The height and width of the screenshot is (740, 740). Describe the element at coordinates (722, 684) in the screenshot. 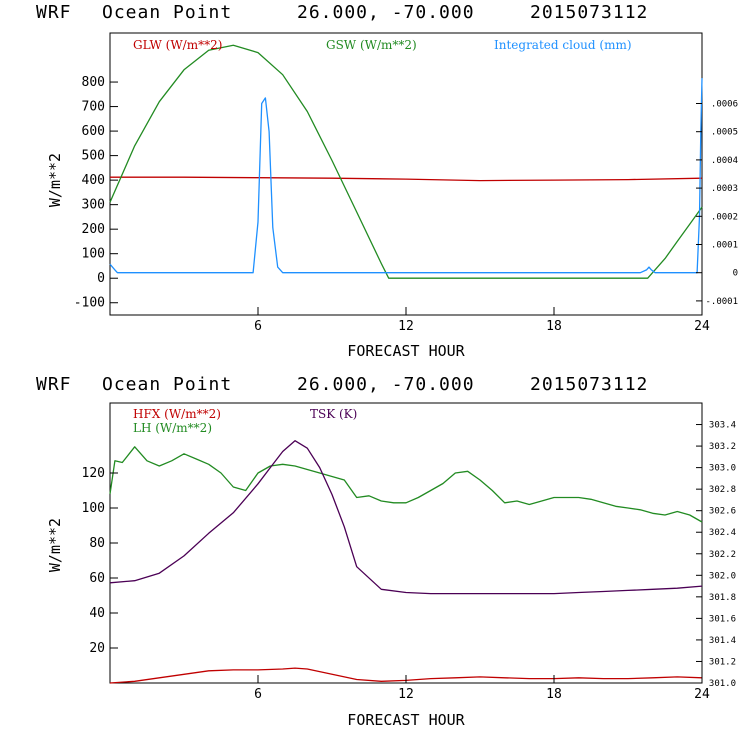

I see `y2-tick-label: 301.0` at that location.